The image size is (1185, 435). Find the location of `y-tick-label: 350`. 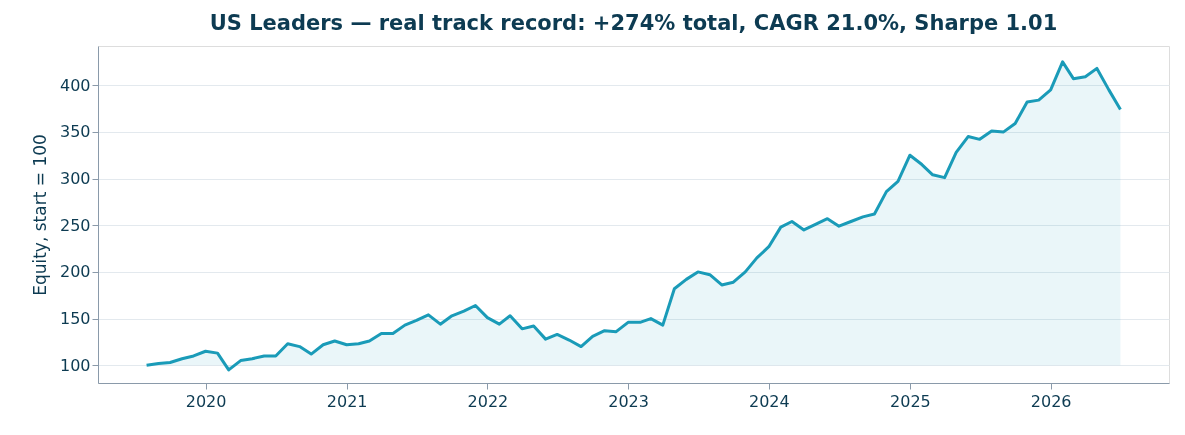

y-tick-label: 350 is located at coordinates (75, 132).